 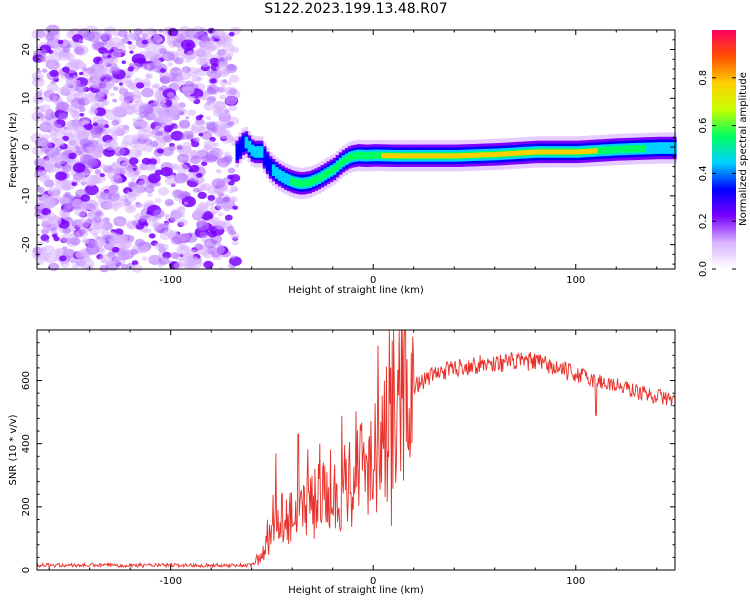 I want to click on y-tick-label: 600, so click(x=26, y=380).